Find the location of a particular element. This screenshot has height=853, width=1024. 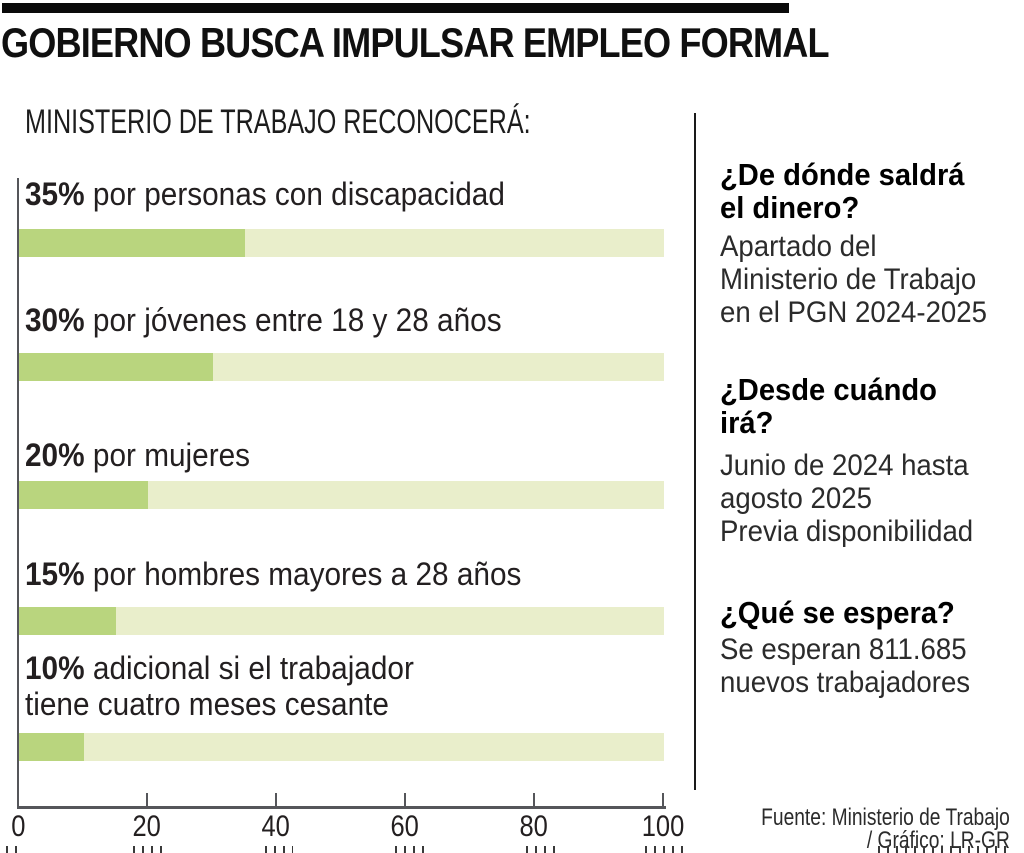

info-body: Se esperan 811.685 nuevos trabajadores is located at coordinates (845, 666).